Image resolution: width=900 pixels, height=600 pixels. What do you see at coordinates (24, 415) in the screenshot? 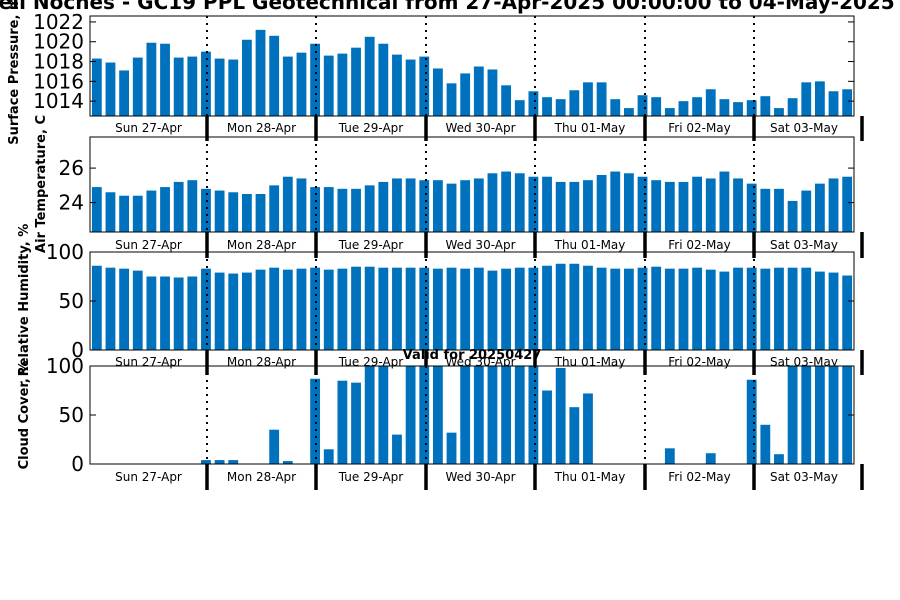
I see `cloud-cover-ylabel: Cloud Cover, %` at bounding box center [24, 415].